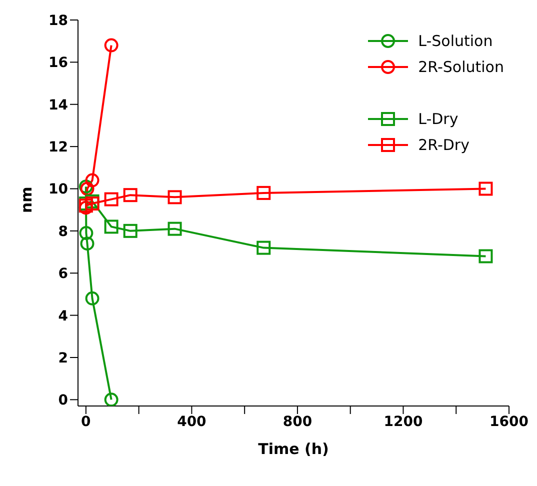 This screenshot has width=537, height=486. I want to click on y-axis-title: nm, so click(26, 199).